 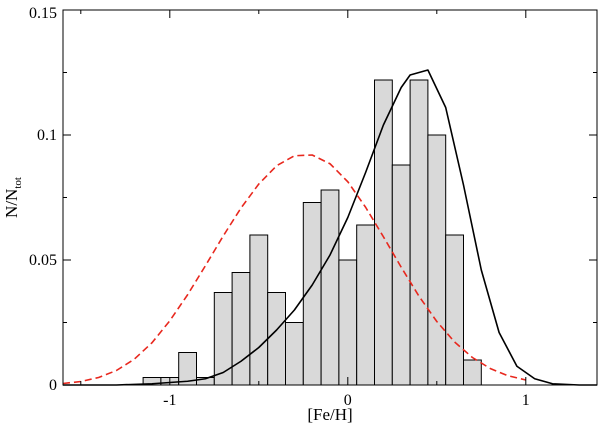 What do you see at coordinates (18, 183) in the screenshot?
I see `y-axis-label-subscript: tot` at bounding box center [18, 183].